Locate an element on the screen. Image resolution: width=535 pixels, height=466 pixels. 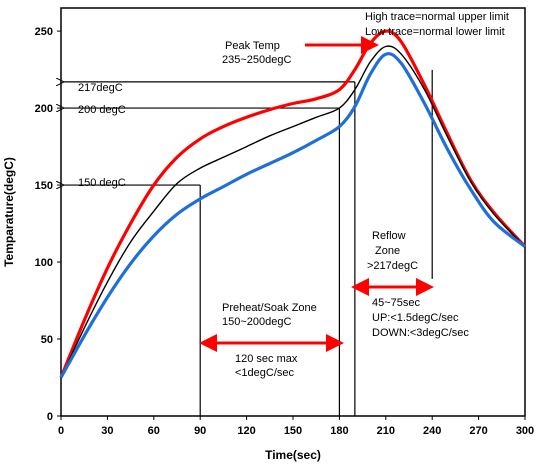
x-tick-label: 300 is located at coordinates (525, 431).